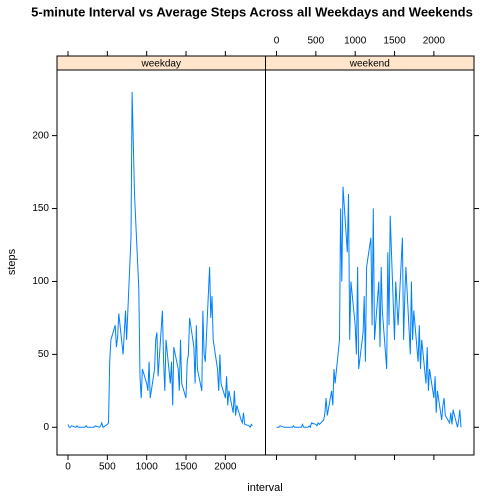 Image resolution: width=504 pixels, height=504 pixels. Describe the element at coordinates (434, 41) in the screenshot. I see `x-tick-label-top: 2000` at that location.